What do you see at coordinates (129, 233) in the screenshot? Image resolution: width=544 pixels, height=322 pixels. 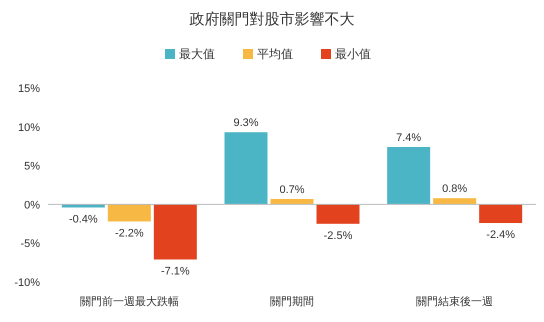 I see `data-label: -2.2%` at bounding box center [129, 233].